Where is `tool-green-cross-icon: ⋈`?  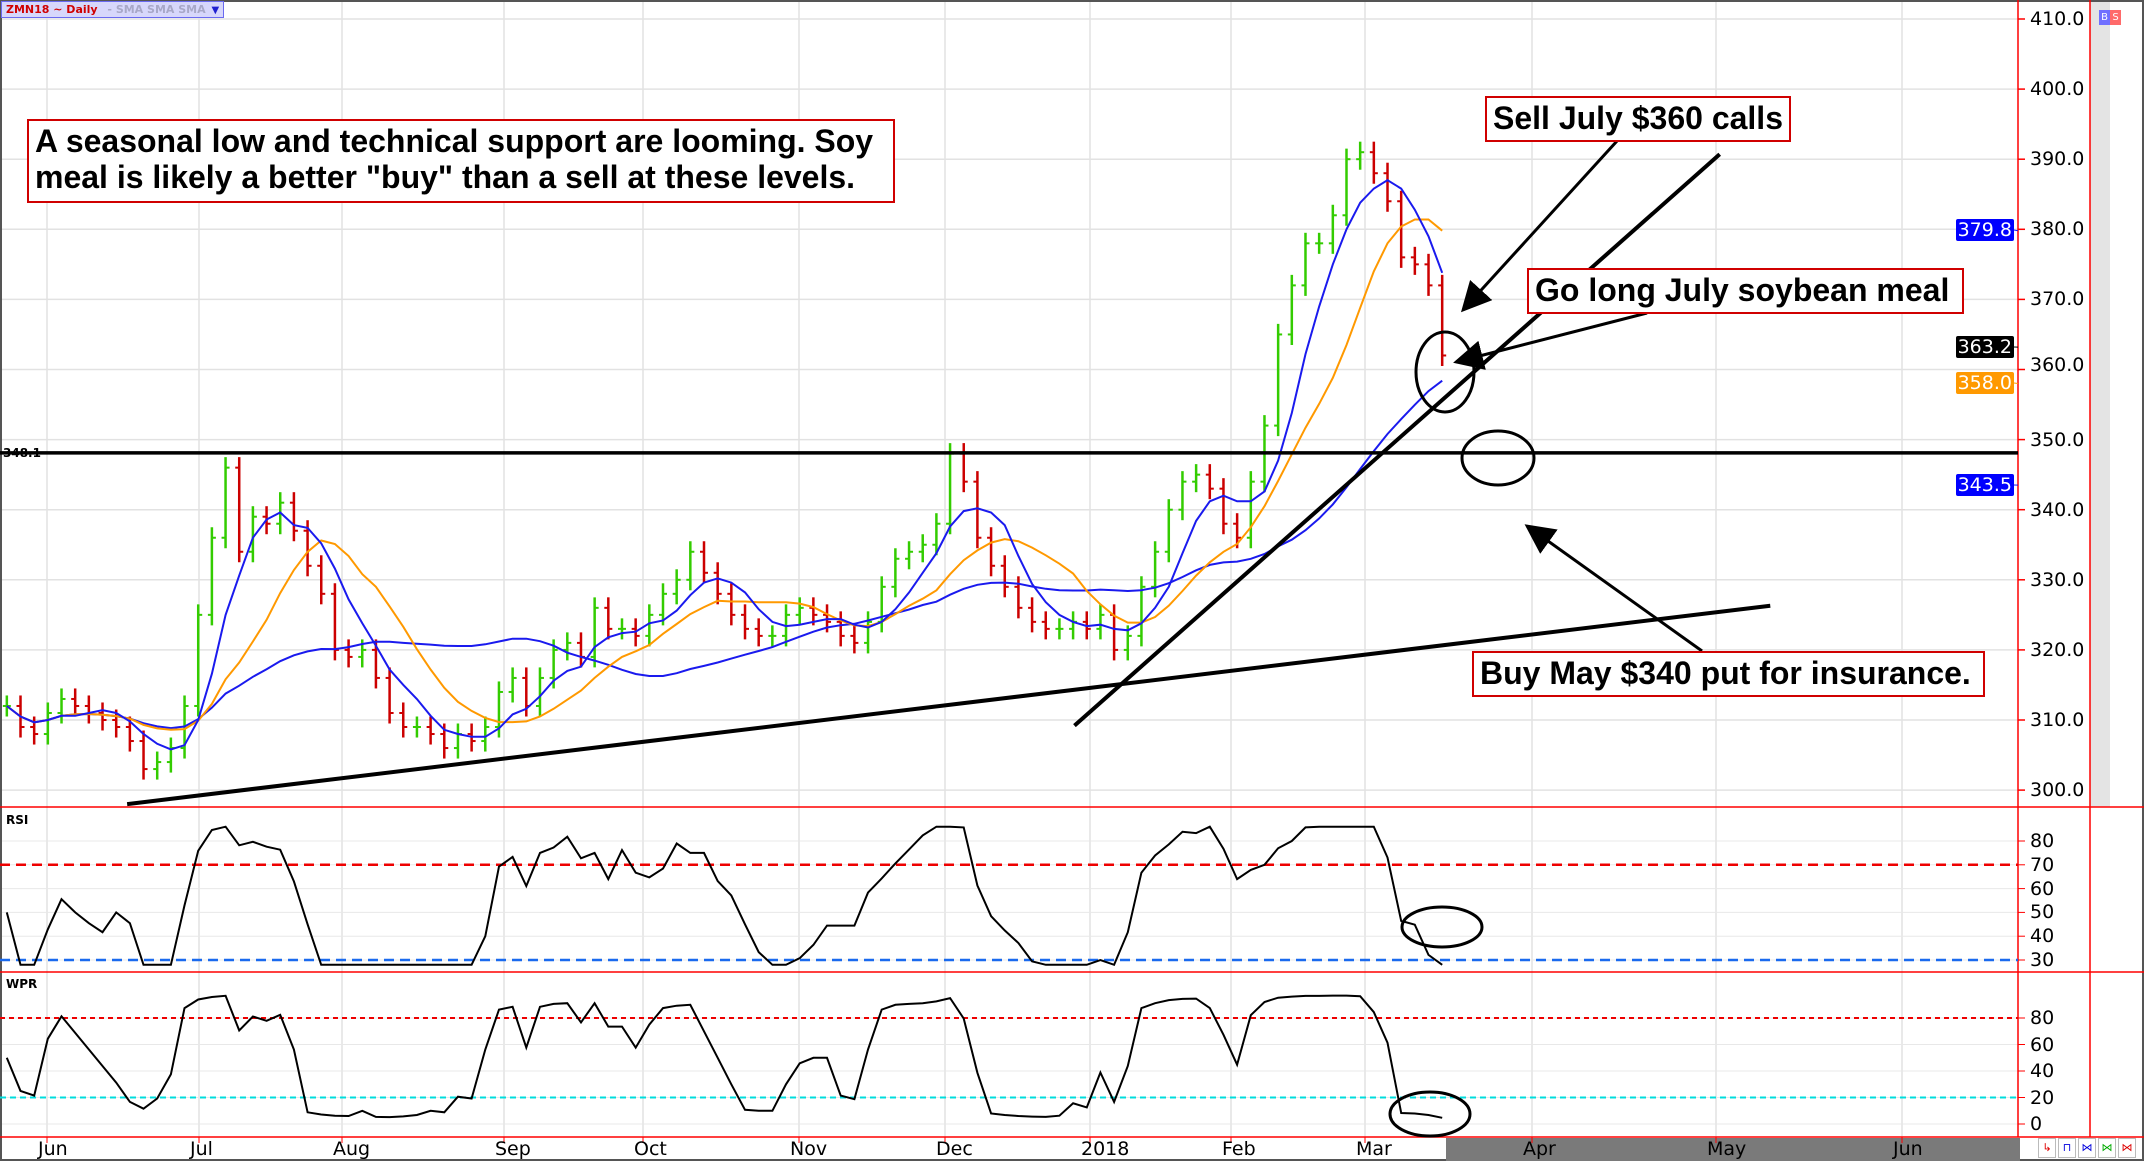 tool-green-cross-icon: ⋈ is located at coordinates (2107, 1148).